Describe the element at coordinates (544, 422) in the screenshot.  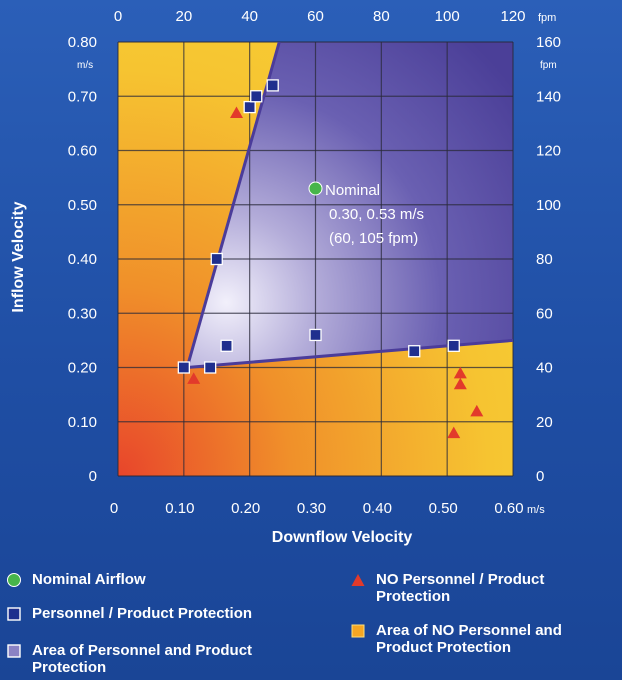
I see `right-tick-label: 20` at that location.